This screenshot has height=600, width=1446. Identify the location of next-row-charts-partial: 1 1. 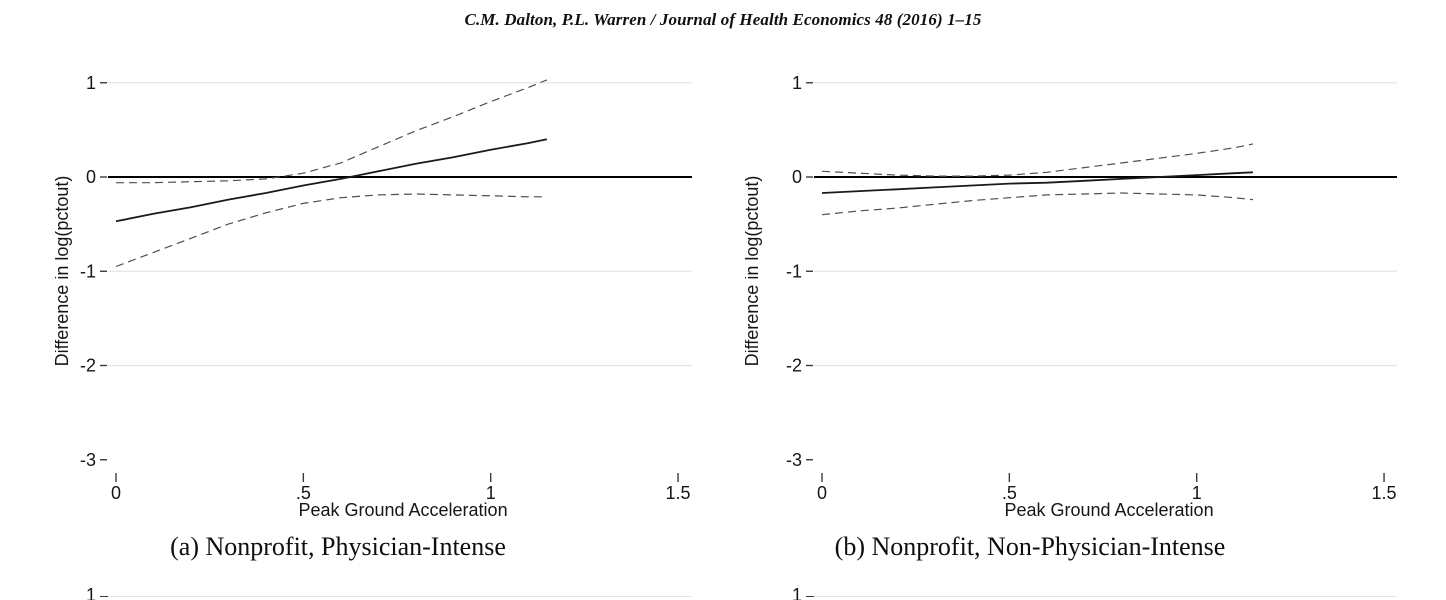
(723, 590).